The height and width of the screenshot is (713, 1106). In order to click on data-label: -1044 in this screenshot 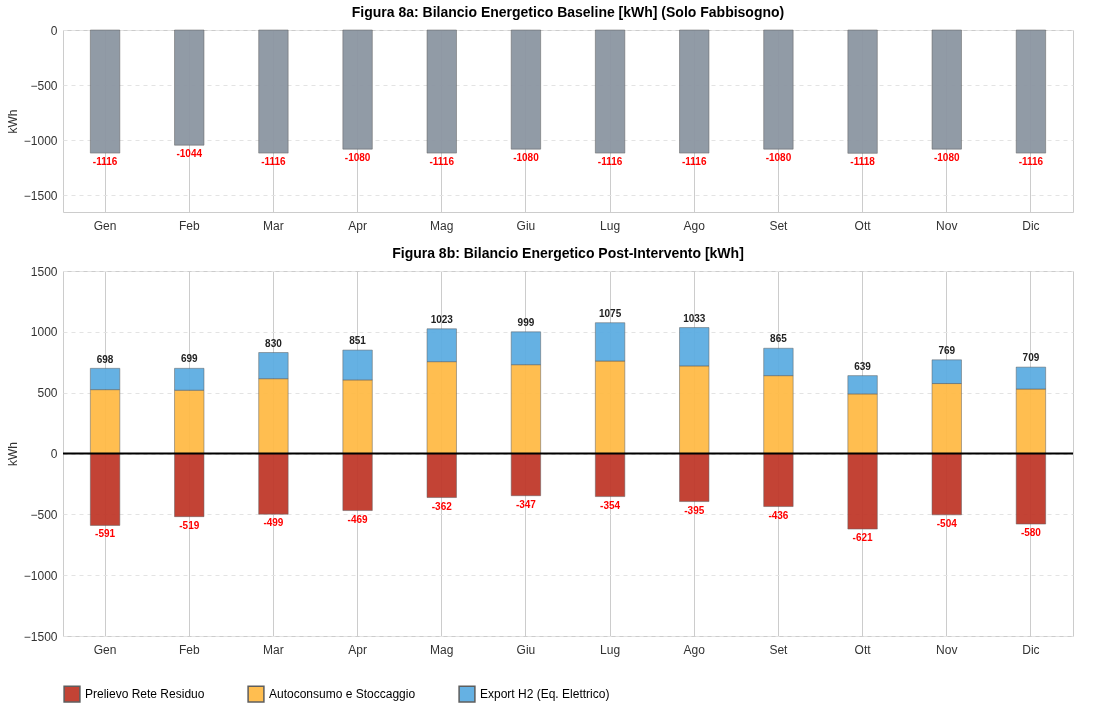, I will do `click(189, 154)`.